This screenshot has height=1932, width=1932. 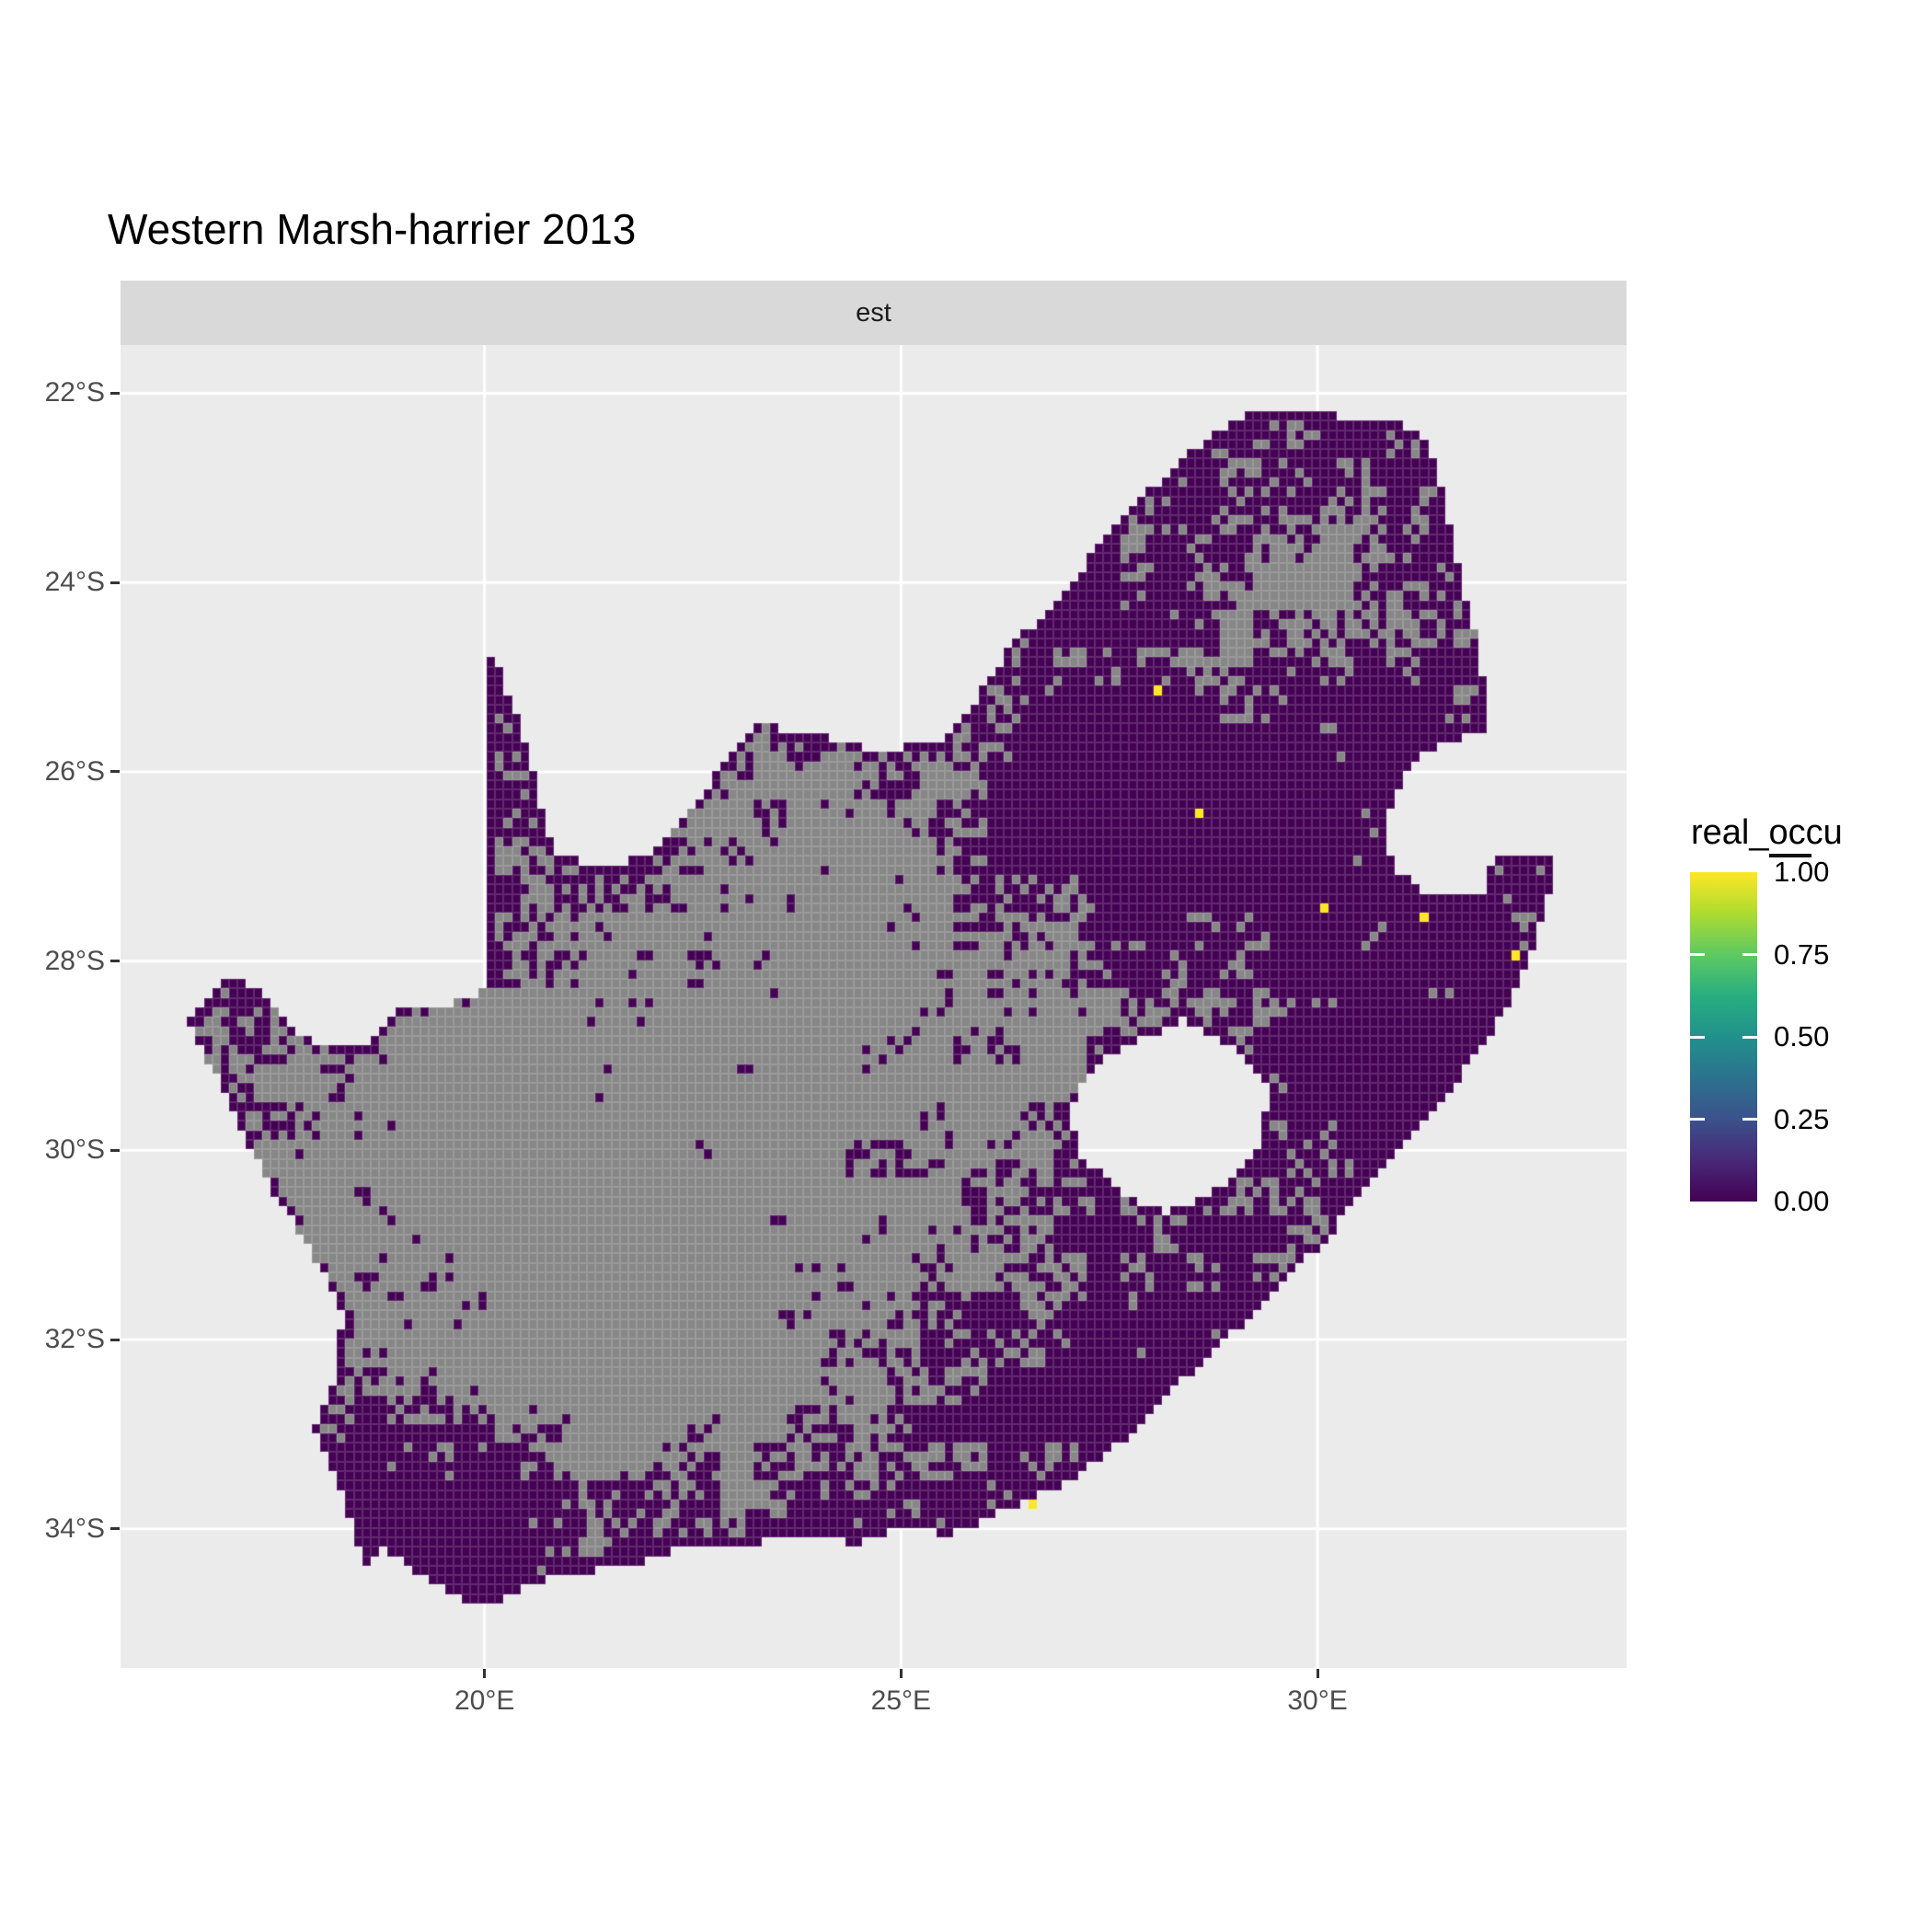 What do you see at coordinates (1790, 855) in the screenshot?
I see `legend-top-tick` at bounding box center [1790, 855].